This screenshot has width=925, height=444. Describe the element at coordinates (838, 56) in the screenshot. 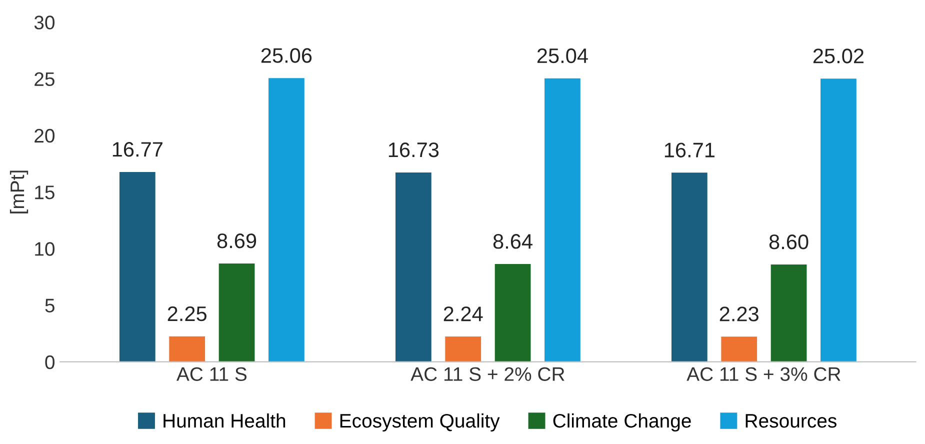

I see `data-label: 25.02` at that location.